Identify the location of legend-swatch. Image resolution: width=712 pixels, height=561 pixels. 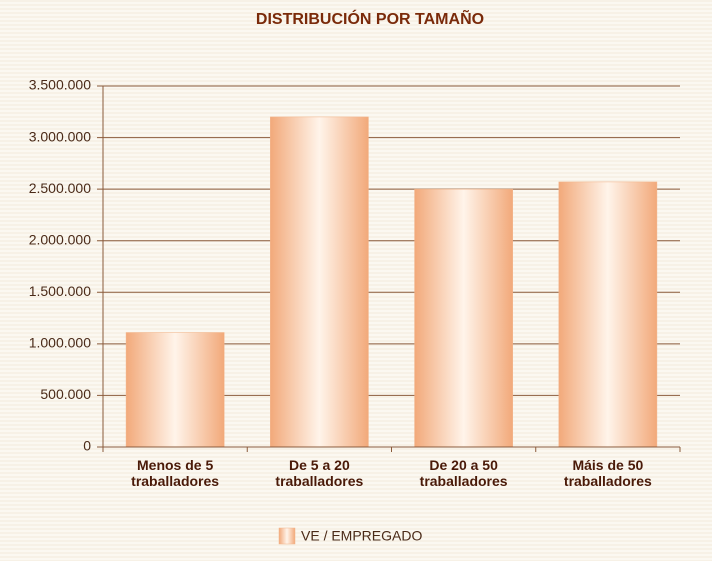
(287, 536).